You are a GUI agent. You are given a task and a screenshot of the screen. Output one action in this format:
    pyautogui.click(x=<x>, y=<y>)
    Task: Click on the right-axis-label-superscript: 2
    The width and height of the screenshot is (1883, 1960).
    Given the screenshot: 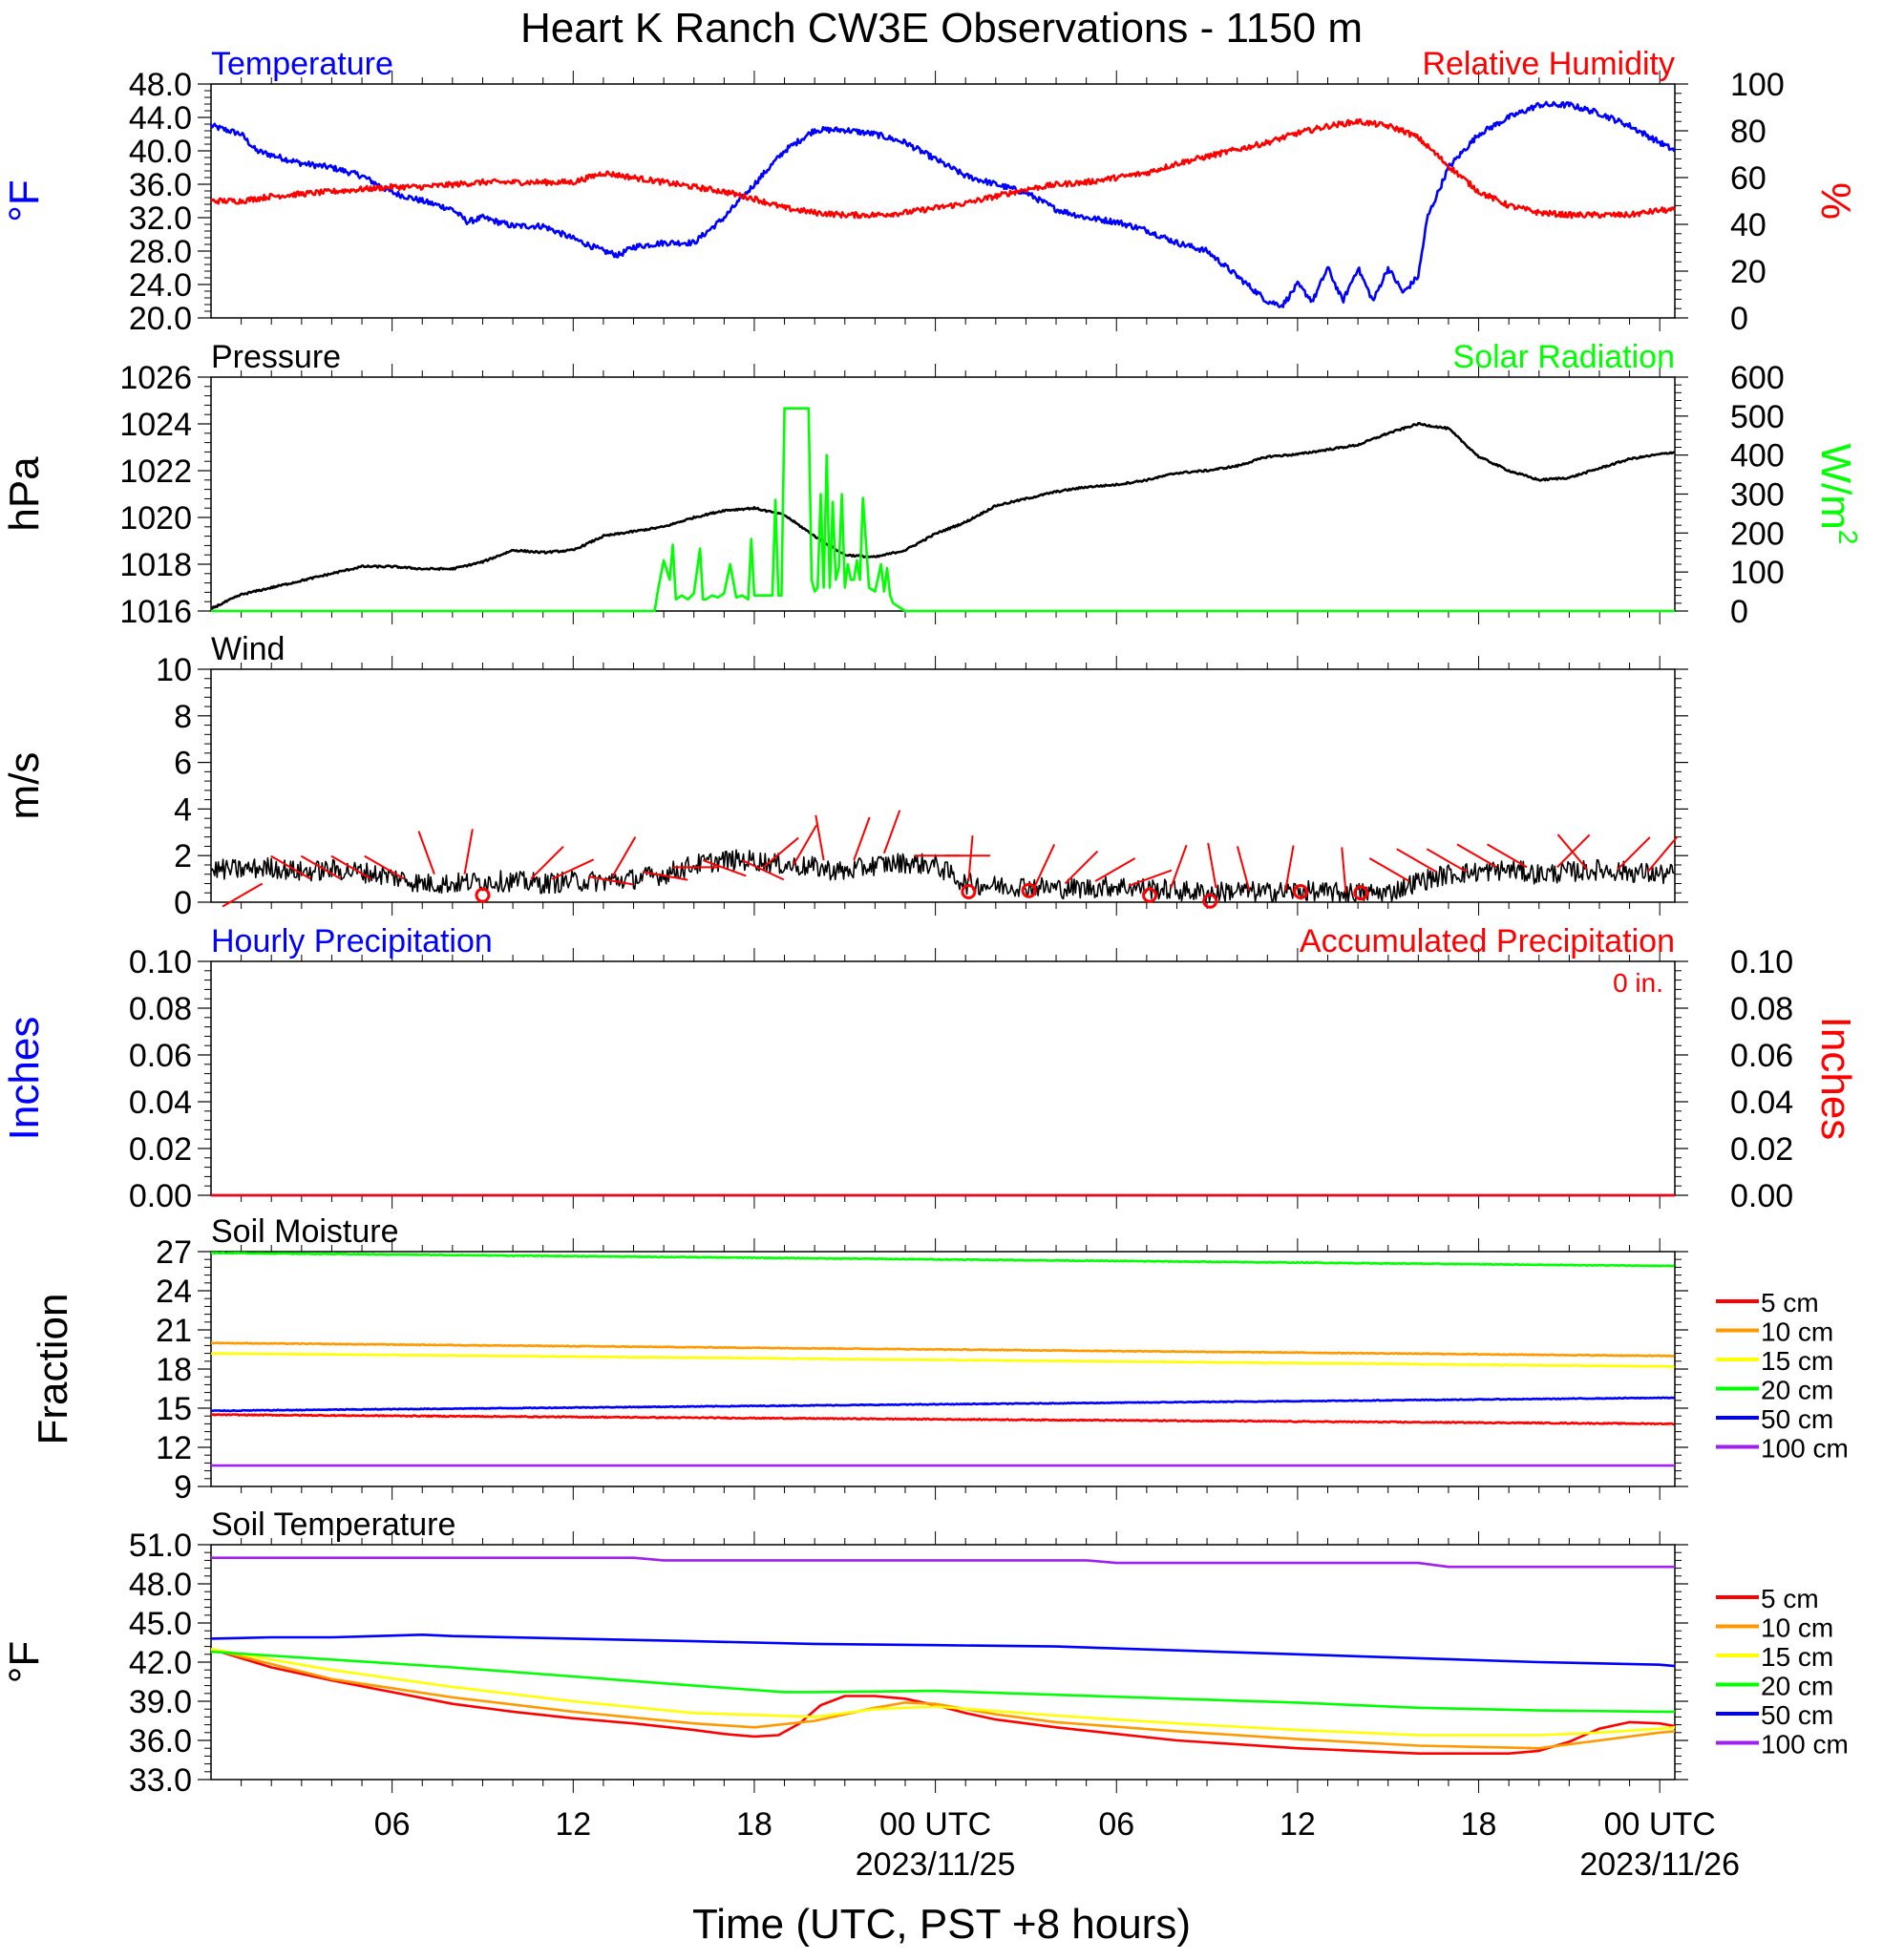 What is the action you would take?
    pyautogui.click(x=1848, y=537)
    